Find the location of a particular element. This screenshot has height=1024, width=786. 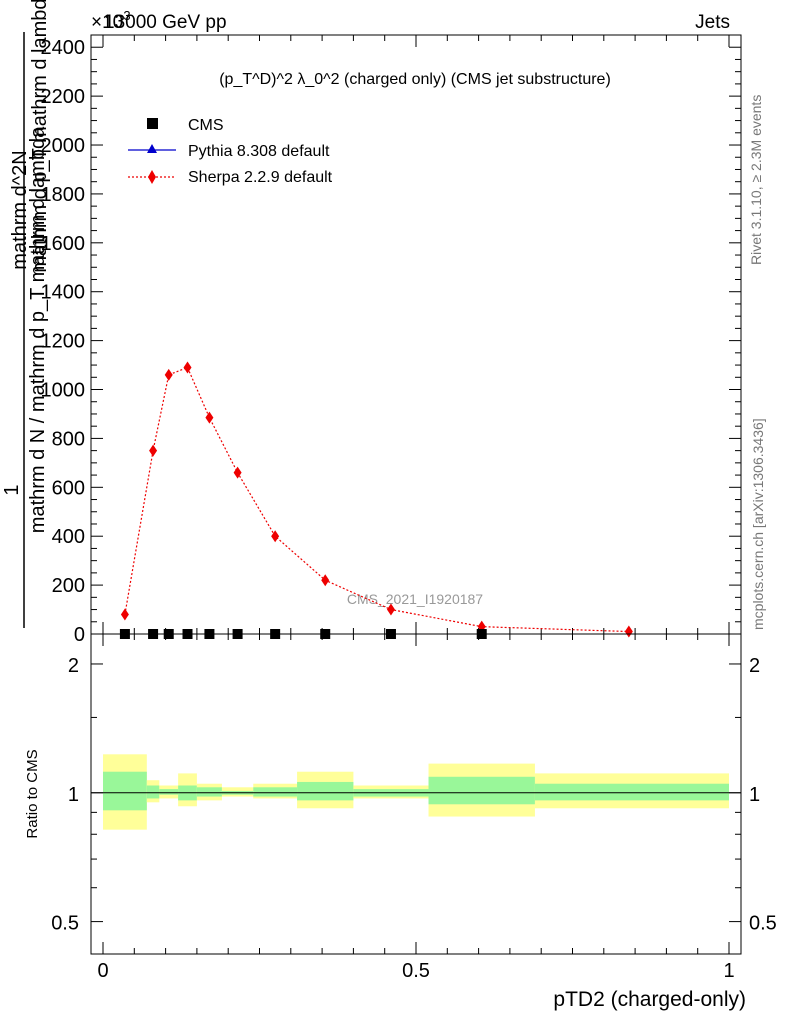

y-label-right: mathrm d p_T mathrm d lambda is located at coordinates (40, 136).